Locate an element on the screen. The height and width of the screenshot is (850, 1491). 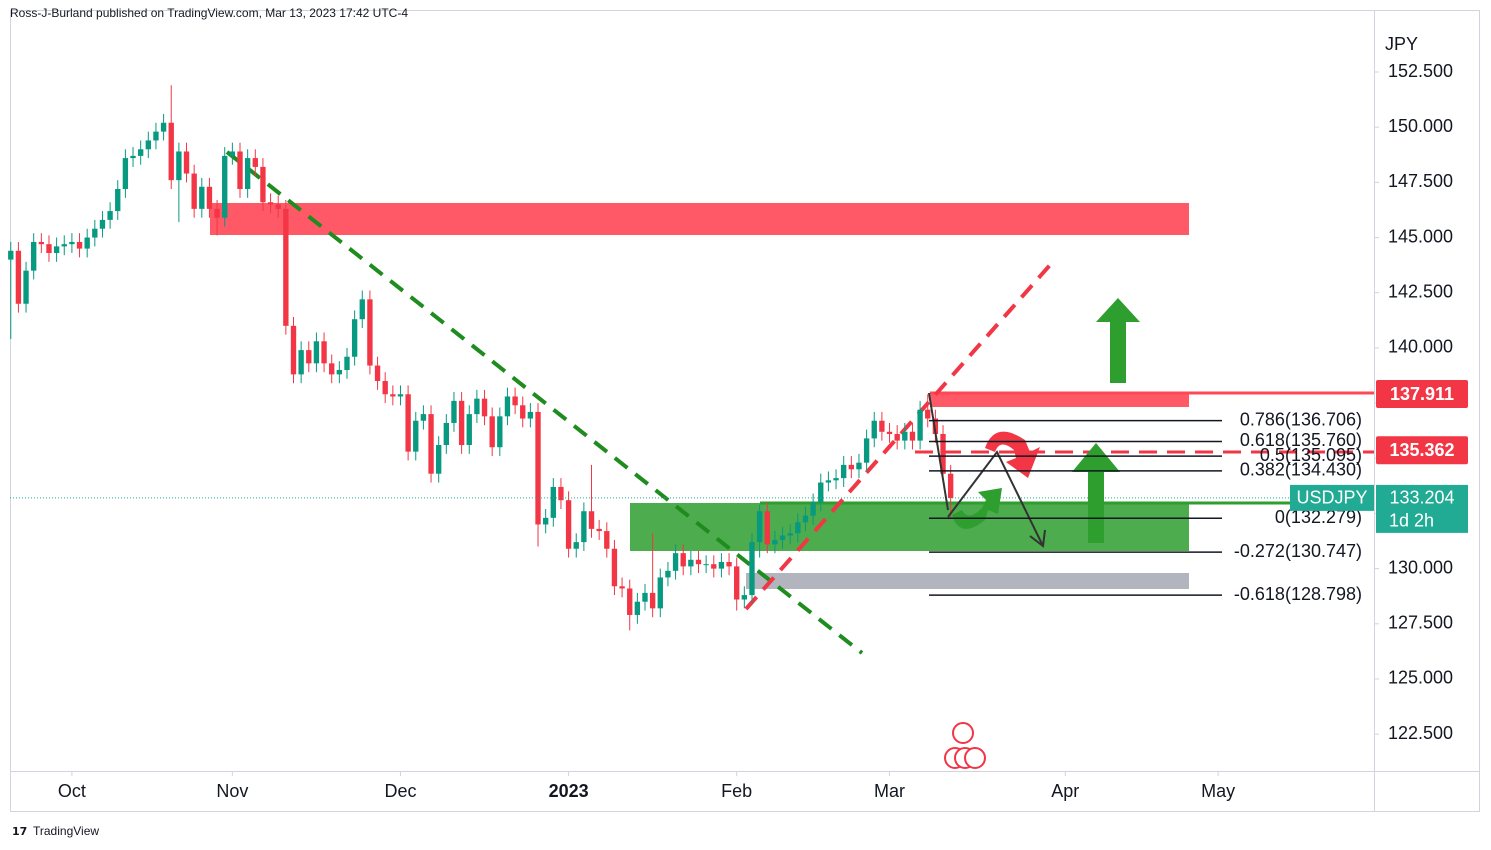
price-badge-label: 135.362 is located at coordinates (1421, 450).